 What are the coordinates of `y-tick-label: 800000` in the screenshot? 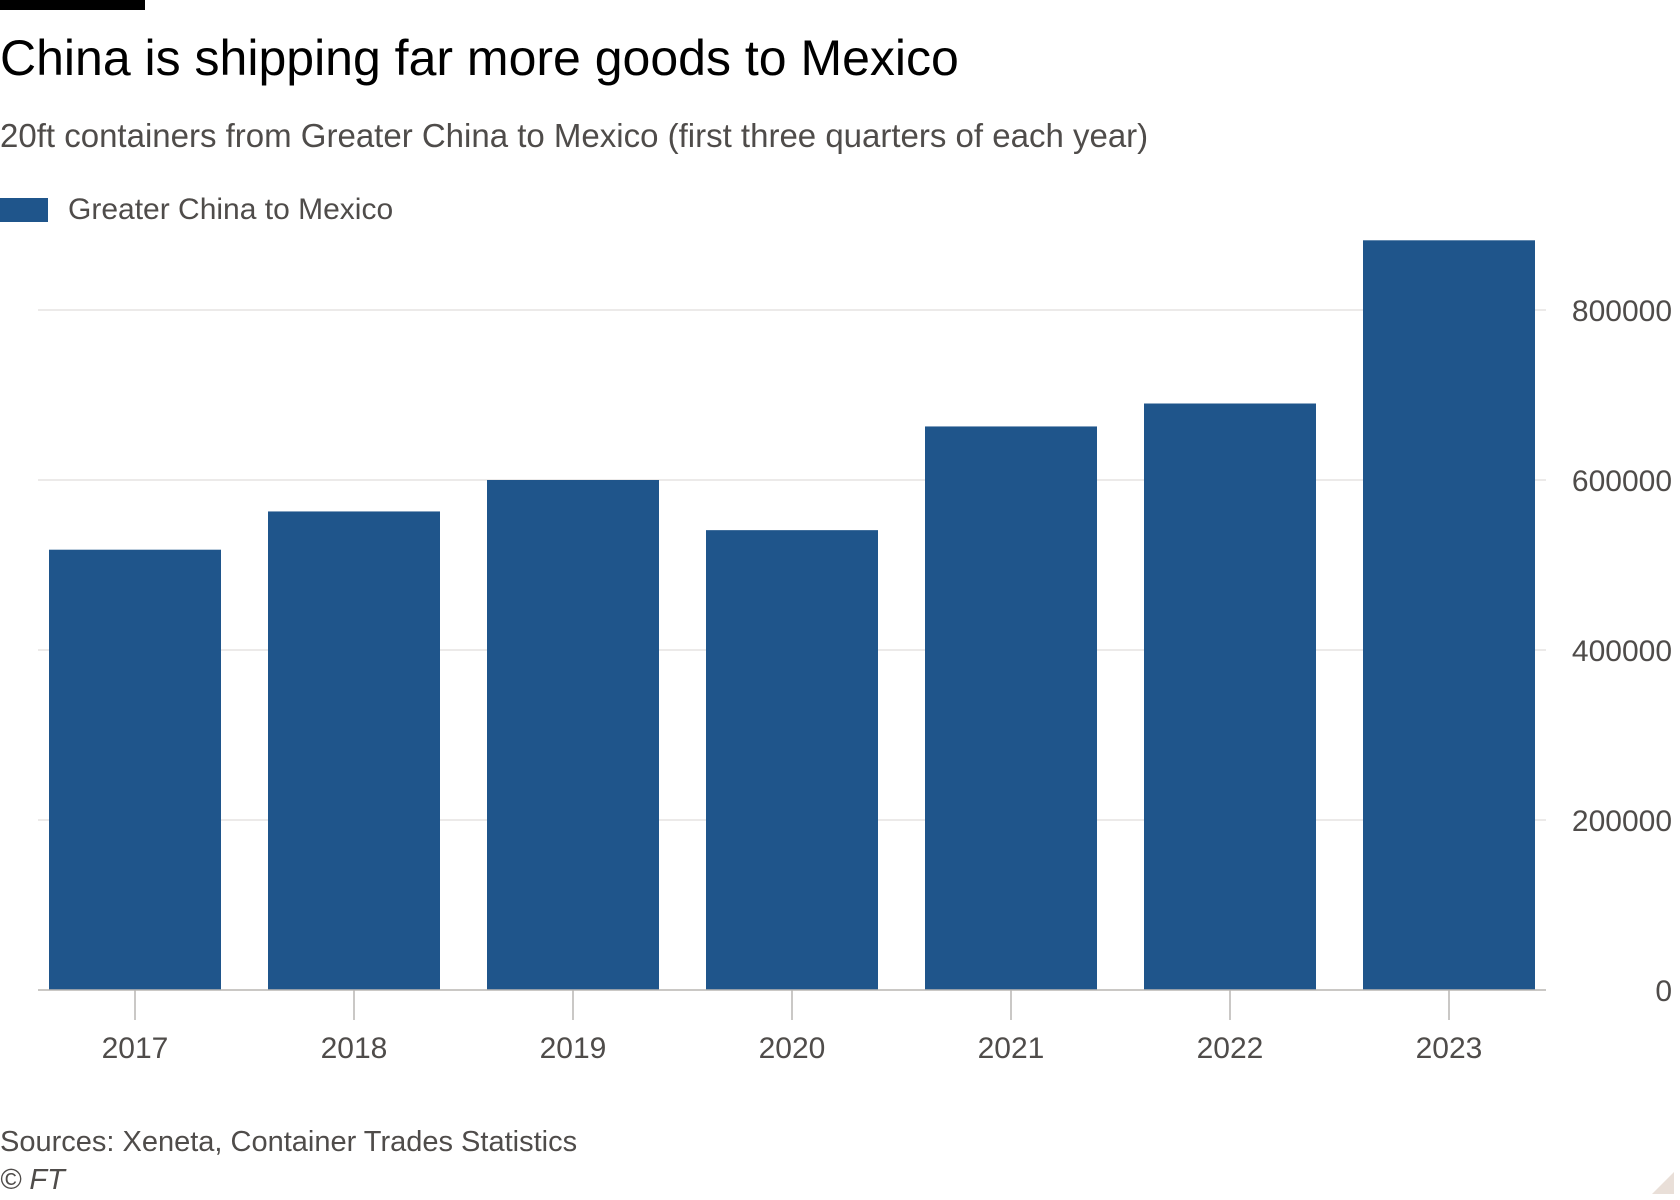 It's located at (1622, 311).